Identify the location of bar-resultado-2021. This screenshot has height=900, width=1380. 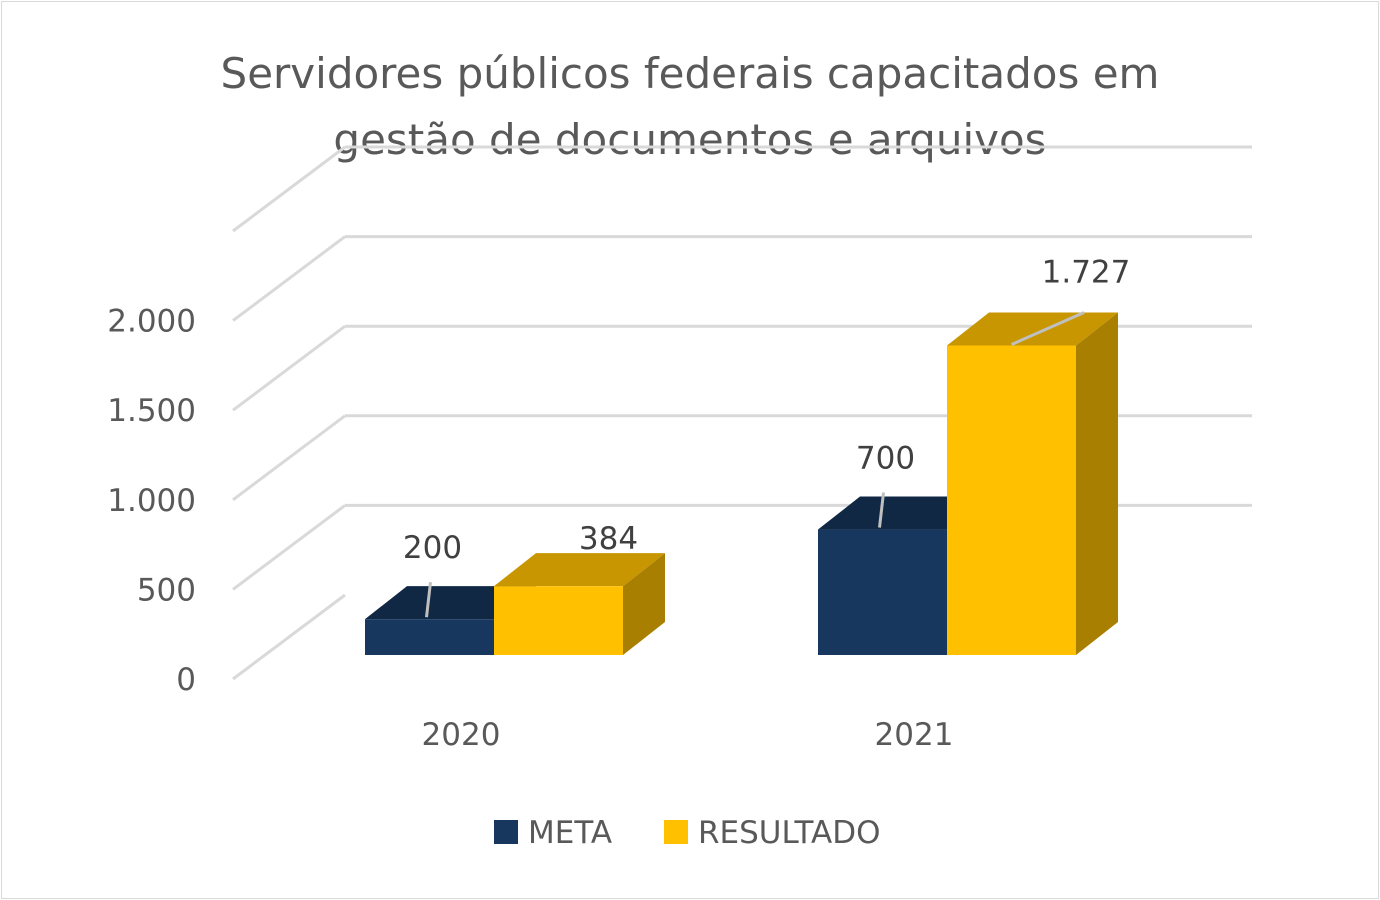
(1011, 500).